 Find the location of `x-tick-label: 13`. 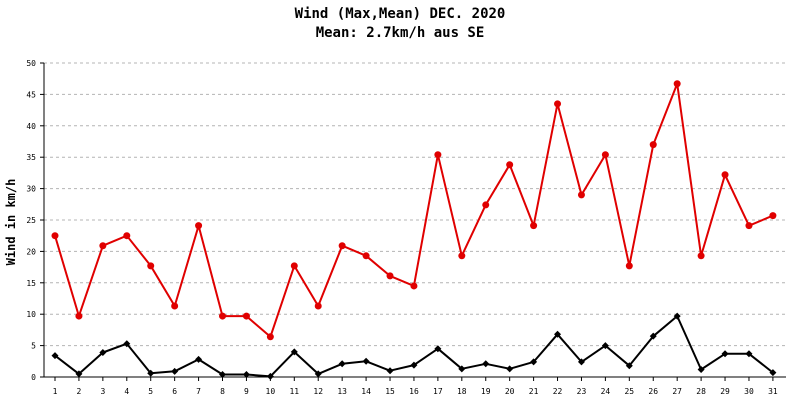

x-tick-label: 13 is located at coordinates (342, 391).